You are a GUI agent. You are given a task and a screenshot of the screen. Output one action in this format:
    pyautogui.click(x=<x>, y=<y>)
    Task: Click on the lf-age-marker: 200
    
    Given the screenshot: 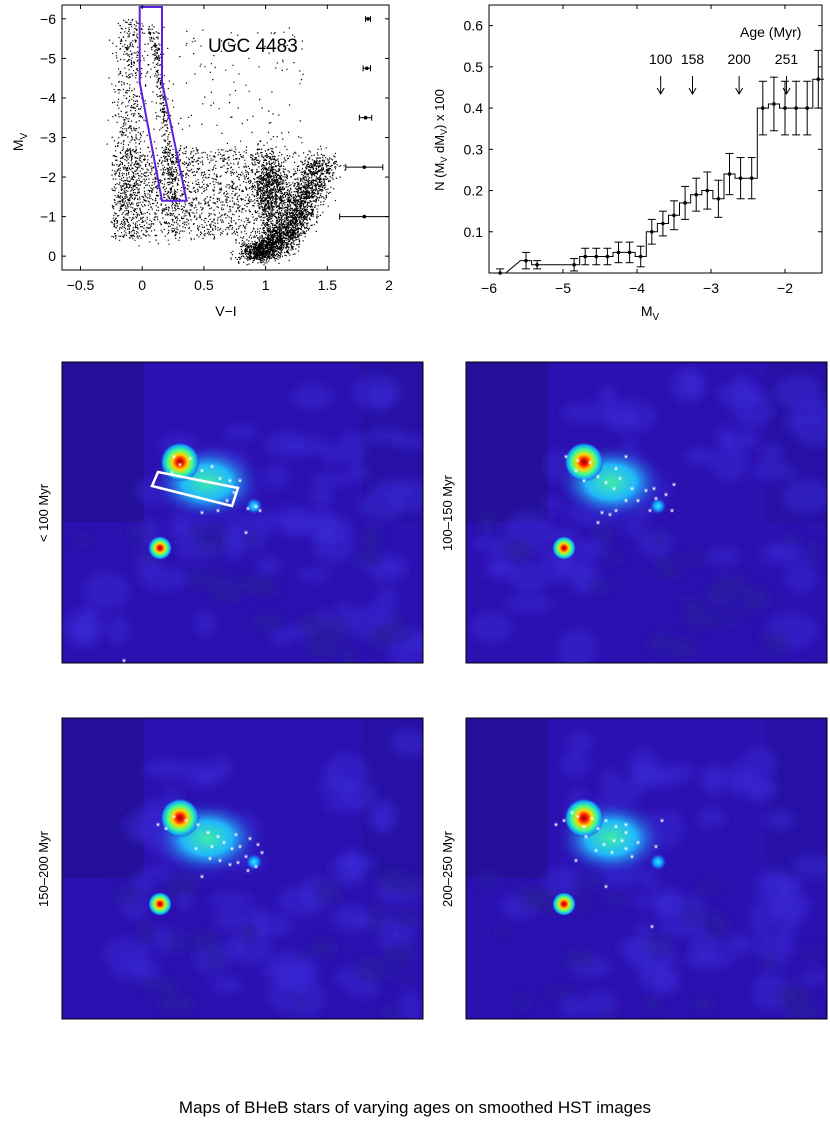 What is the action you would take?
    pyautogui.click(x=739, y=73)
    